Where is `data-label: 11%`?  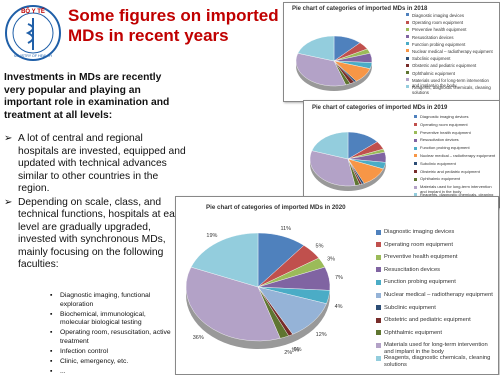
data-label: 11% is located at coordinates (285, 229).